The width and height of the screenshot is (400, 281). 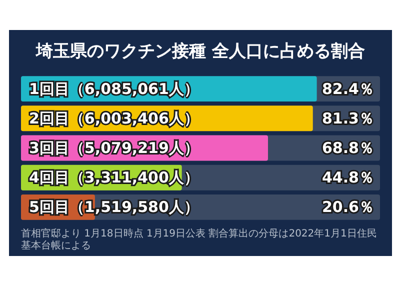 What do you see at coordinates (348, 207) in the screenshot?
I see `data-label: 20.6％` at bounding box center [348, 207].